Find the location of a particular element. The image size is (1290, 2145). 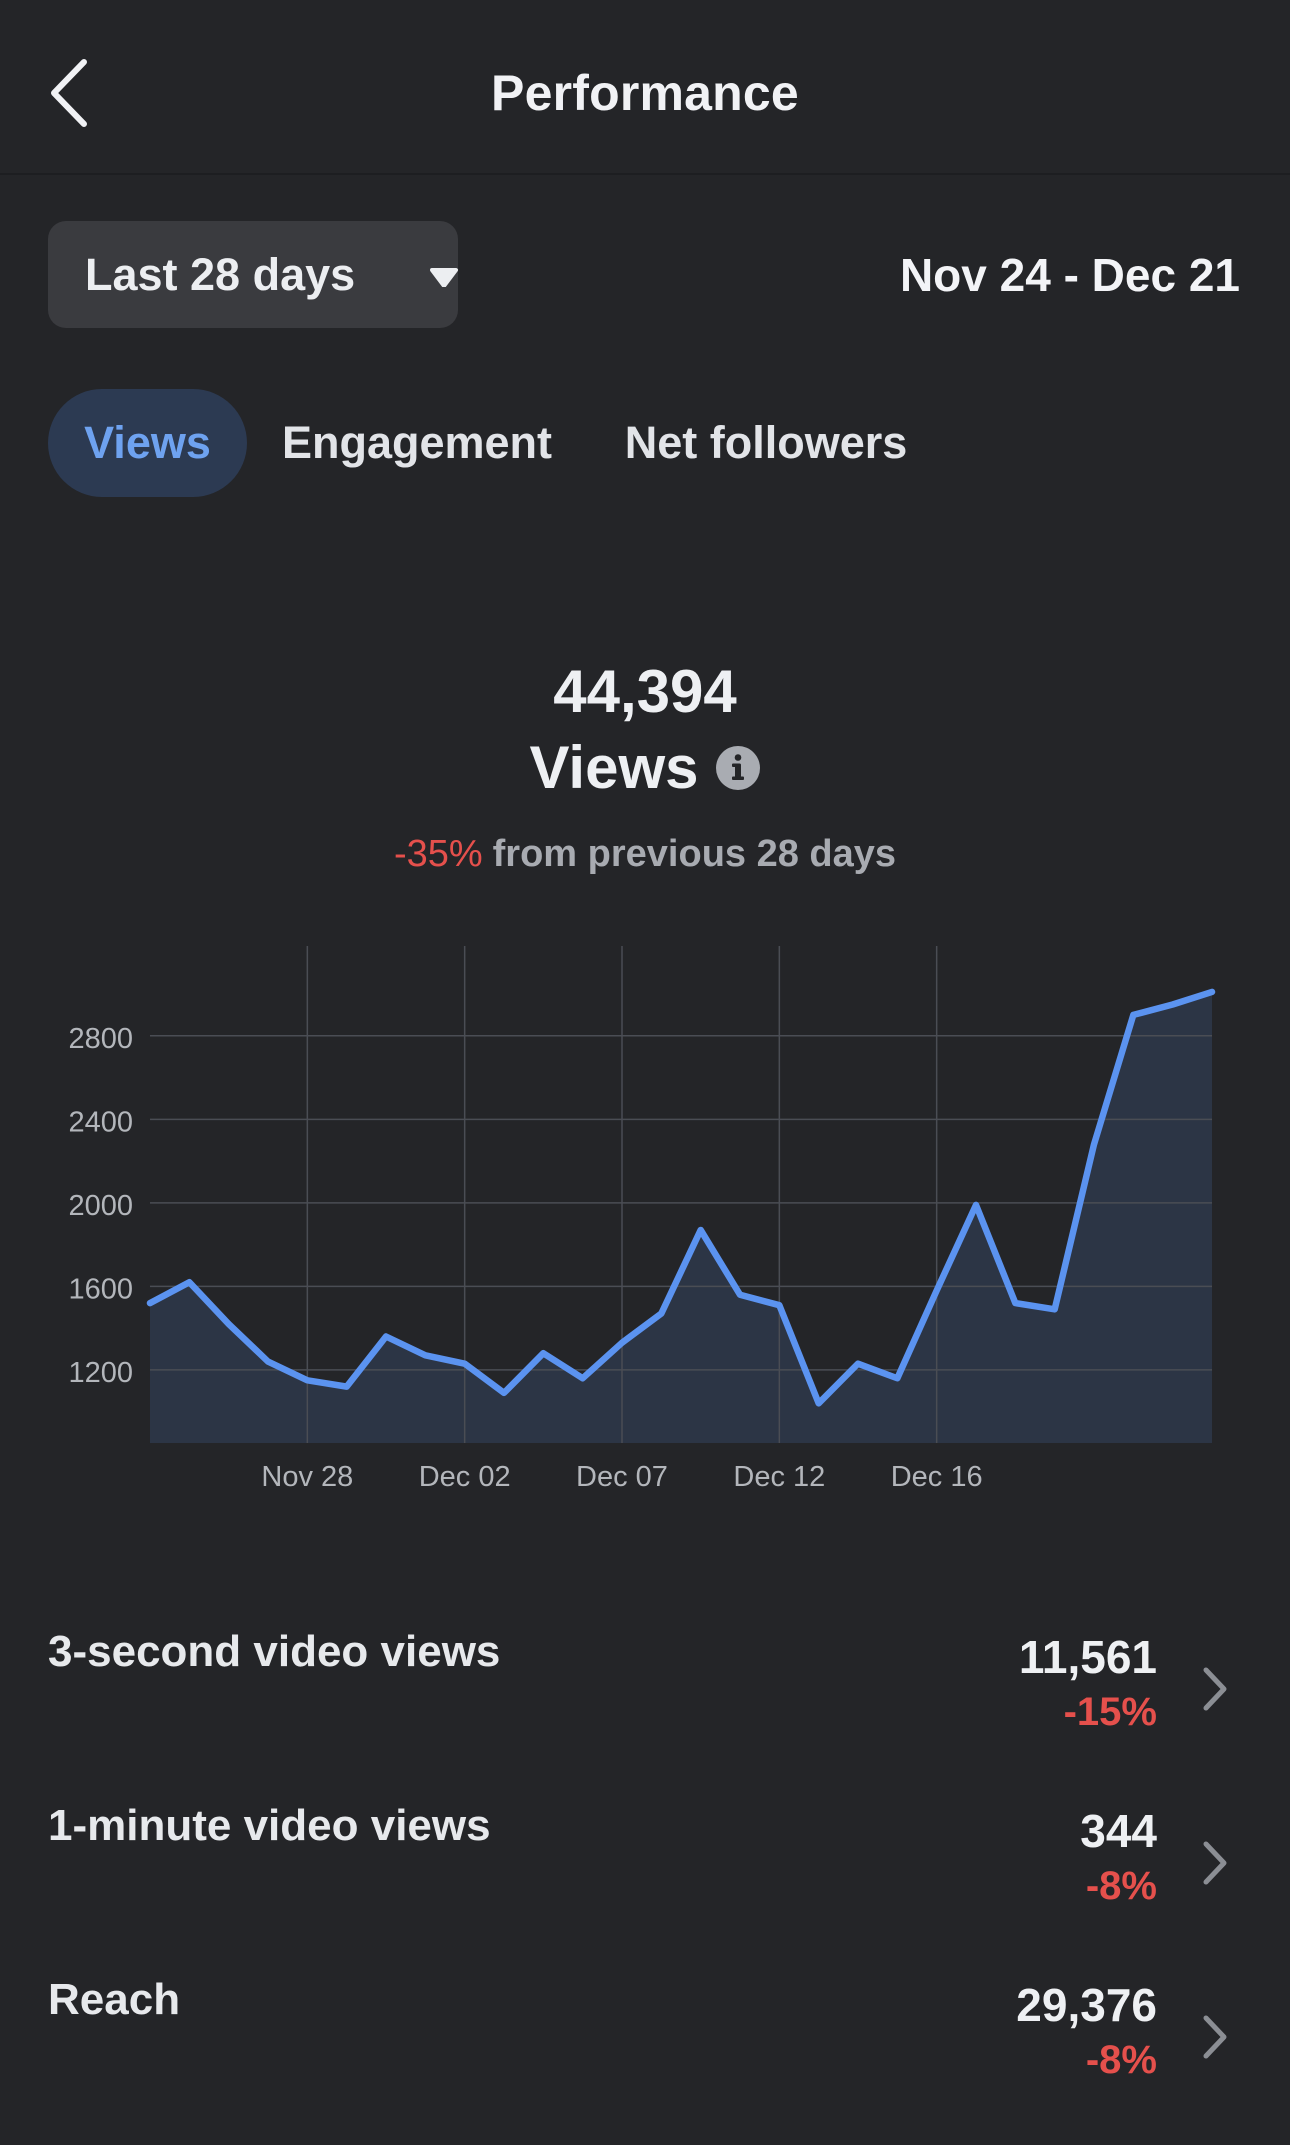

page-title: Performance is located at coordinates (645, 93).